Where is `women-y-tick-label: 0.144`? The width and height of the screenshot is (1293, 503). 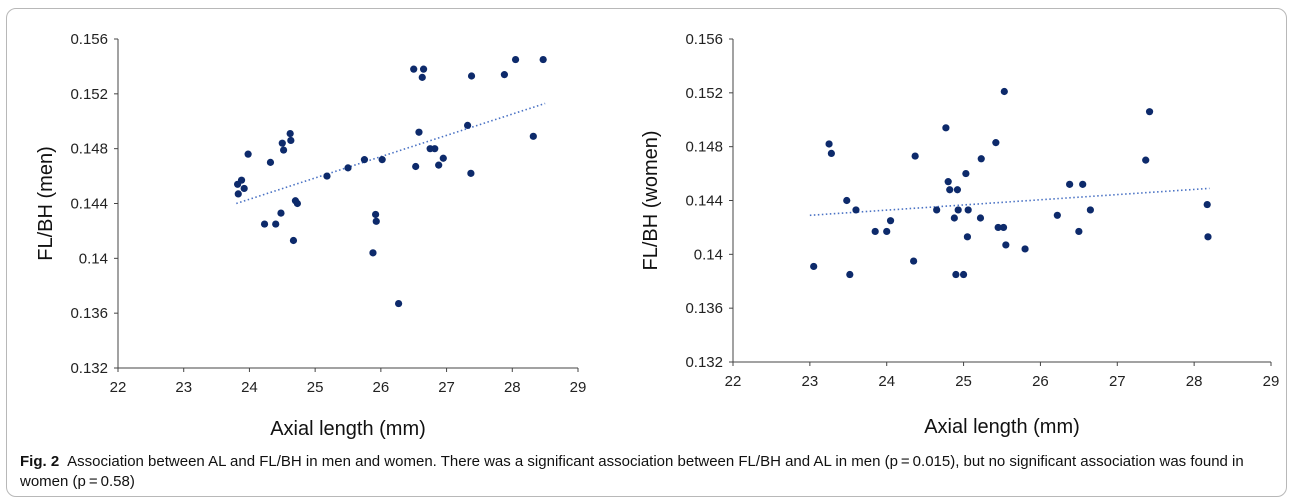
women-y-tick-label: 0.144 is located at coordinates (704, 201).